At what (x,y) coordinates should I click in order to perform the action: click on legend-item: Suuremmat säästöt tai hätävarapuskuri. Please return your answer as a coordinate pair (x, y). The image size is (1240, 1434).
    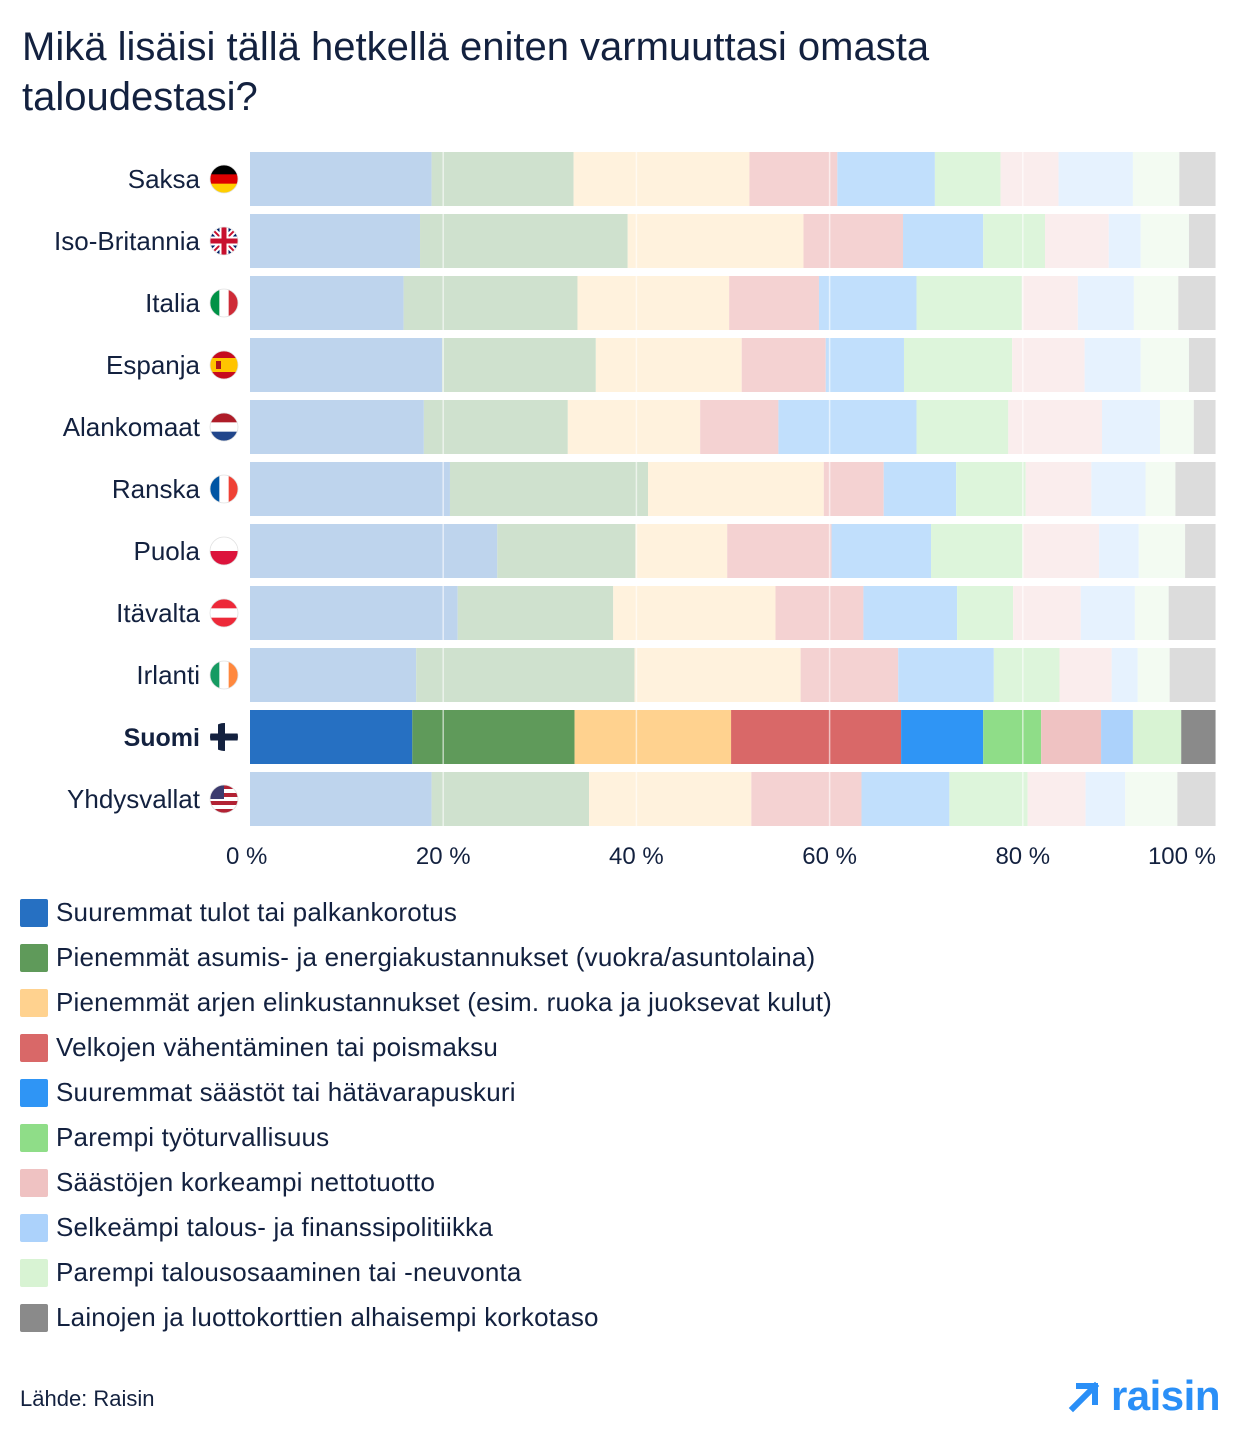
    Looking at the image, I should click on (426, 1092).